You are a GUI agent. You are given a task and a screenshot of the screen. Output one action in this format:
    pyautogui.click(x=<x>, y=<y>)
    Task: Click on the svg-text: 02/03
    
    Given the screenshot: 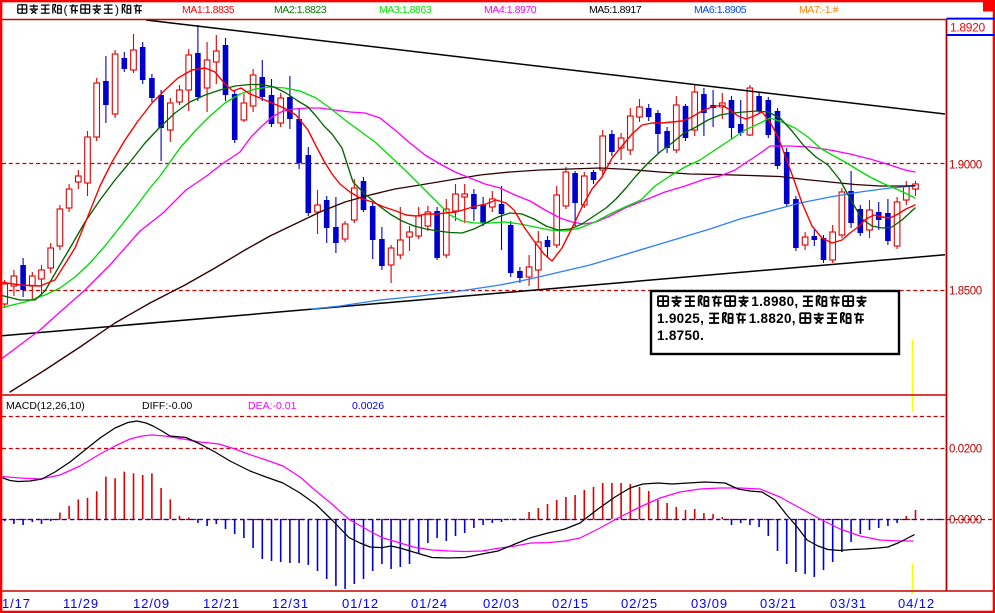 What is the action you would take?
    pyautogui.click(x=501, y=603)
    